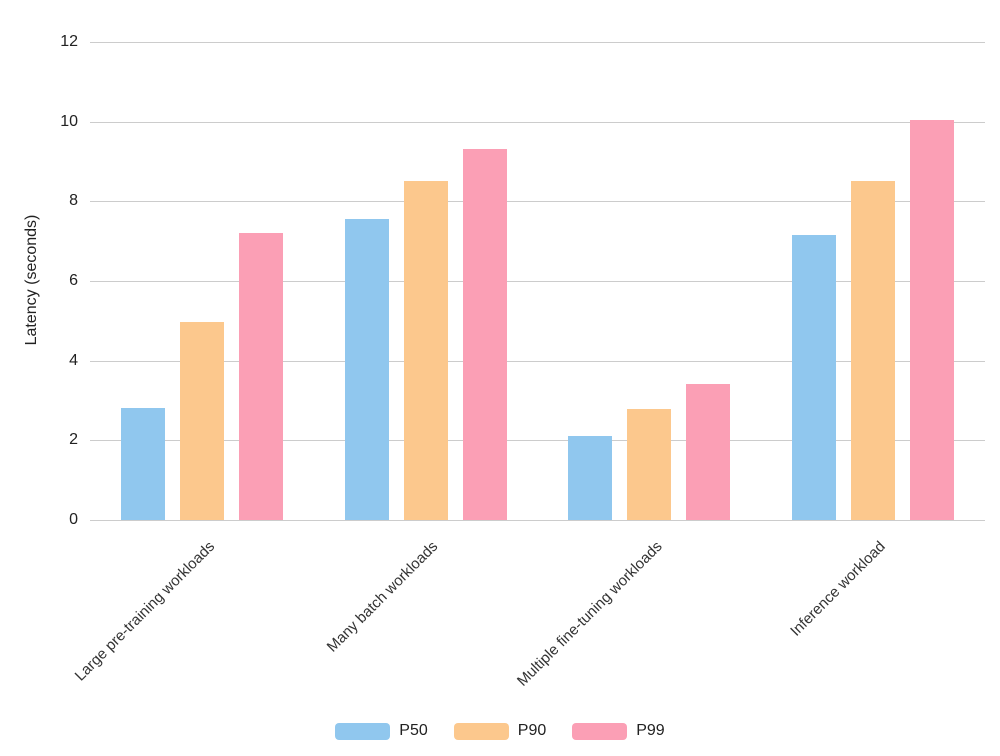  What do you see at coordinates (73, 519) in the screenshot?
I see `y-tick-label: 0` at bounding box center [73, 519].